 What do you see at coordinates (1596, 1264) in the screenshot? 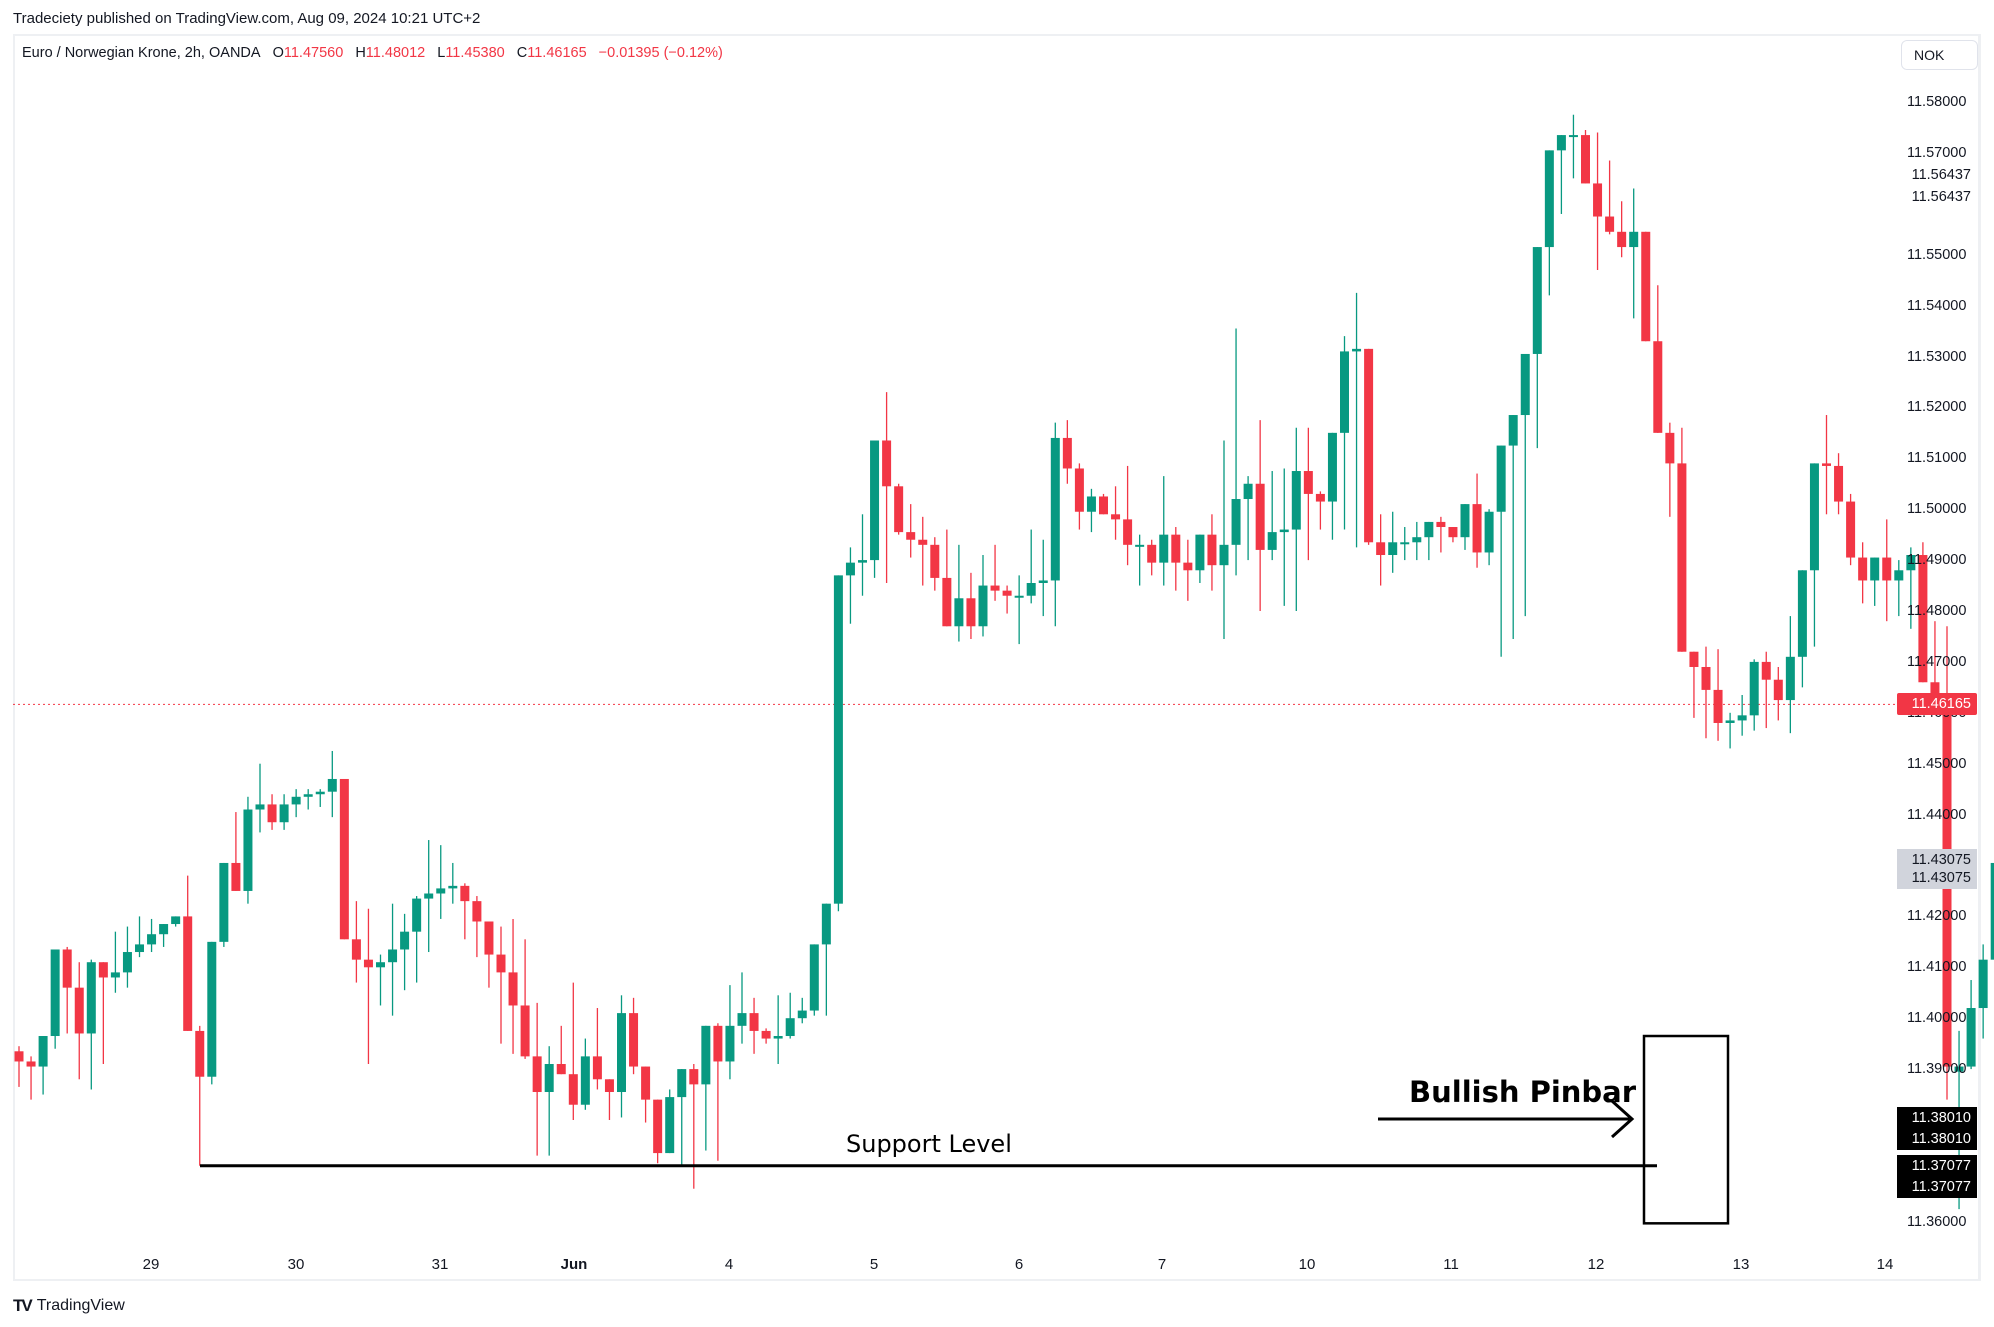
I see `time-tick-label: 12` at bounding box center [1596, 1264].